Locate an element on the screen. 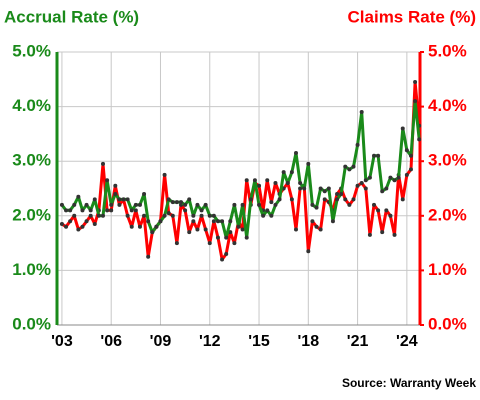  x-tick-label: '18 is located at coordinates (309, 341).